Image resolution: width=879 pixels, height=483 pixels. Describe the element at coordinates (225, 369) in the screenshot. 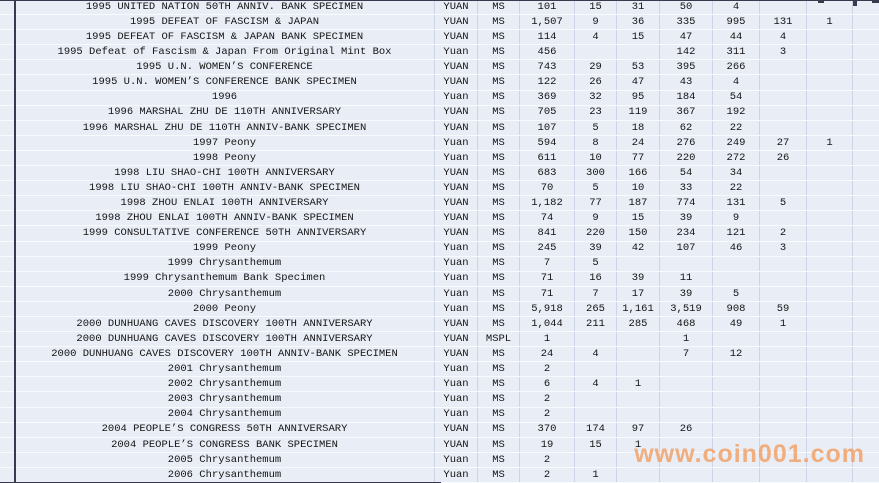

I see `description-cell: 2001 Chrysanthemum` at that location.